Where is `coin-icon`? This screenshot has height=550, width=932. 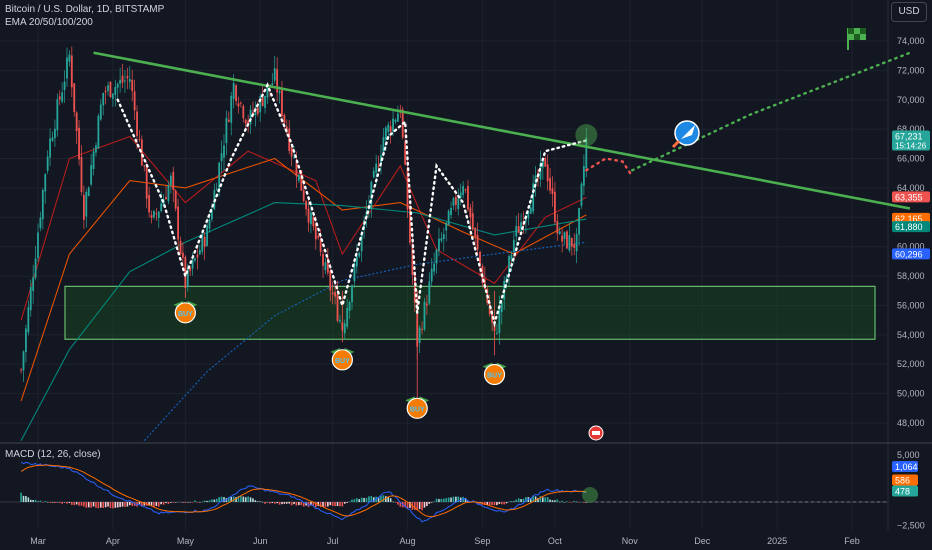
coin-icon is located at coordinates (417, 408).